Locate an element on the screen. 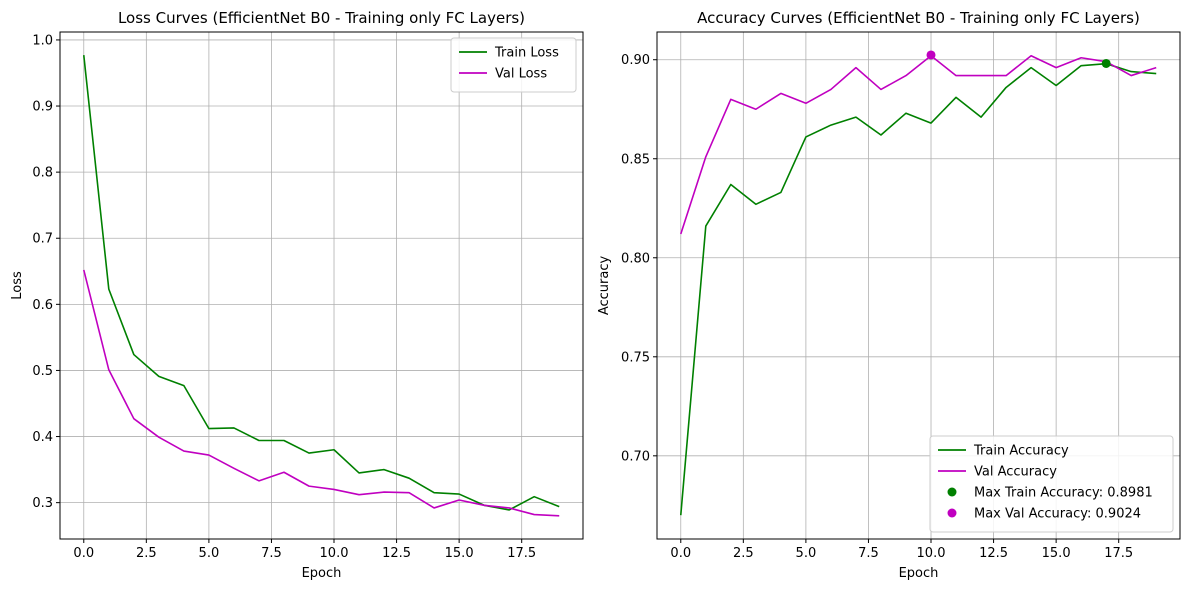 The width and height of the screenshot is (1189, 594). legend-box is located at coordinates (1051, 484).